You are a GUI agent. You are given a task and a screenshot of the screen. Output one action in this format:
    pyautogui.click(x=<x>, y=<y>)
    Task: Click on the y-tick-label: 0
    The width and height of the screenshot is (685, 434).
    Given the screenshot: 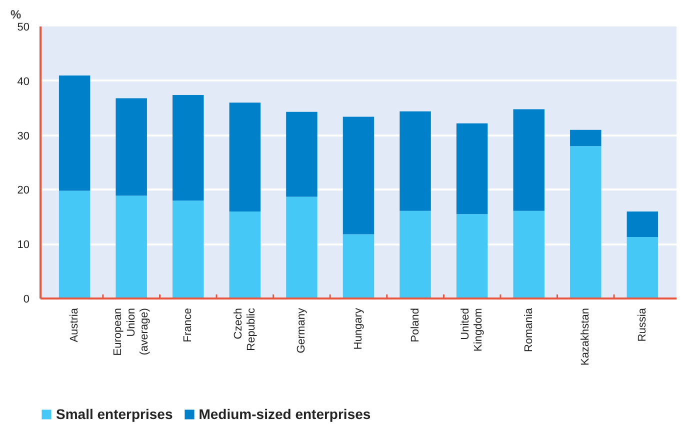 What is the action you would take?
    pyautogui.click(x=26, y=300)
    